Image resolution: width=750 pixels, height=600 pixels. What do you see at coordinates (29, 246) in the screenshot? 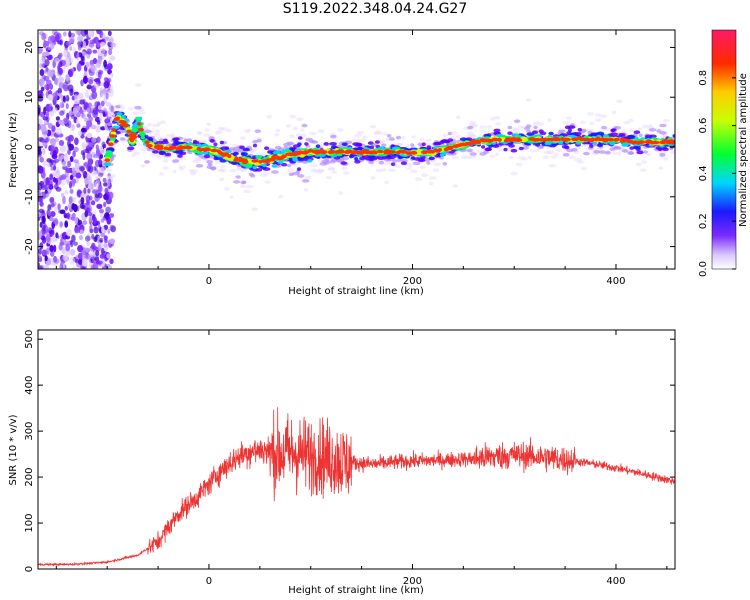
I see `y-tick-label: -20` at bounding box center [29, 246].